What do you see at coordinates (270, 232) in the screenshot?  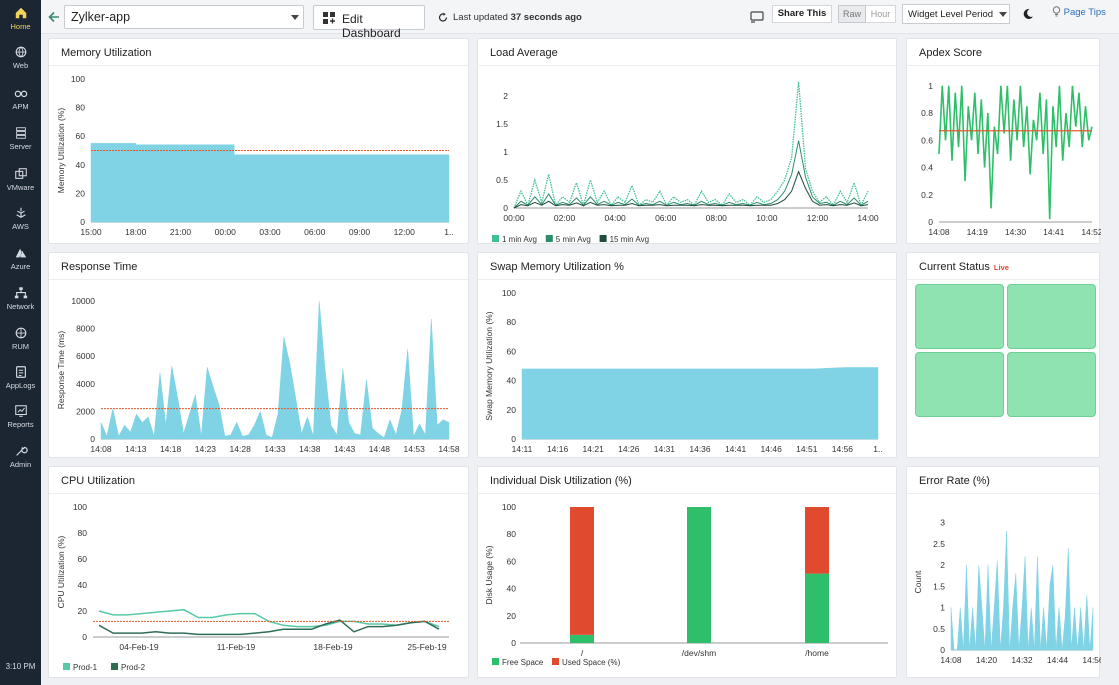 I see `x-tick-label: 03:00` at bounding box center [270, 232].